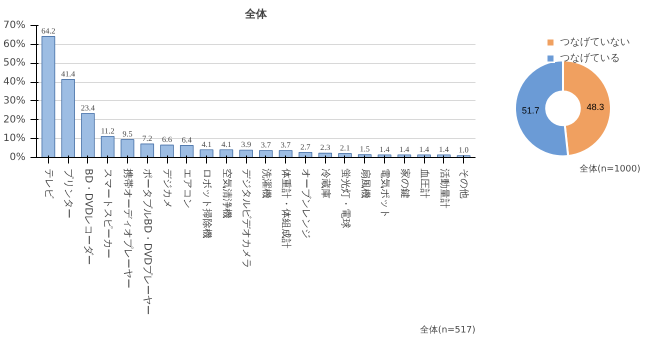 The width and height of the screenshot is (650, 345). I want to click on data-label: 1.0, so click(463, 150).